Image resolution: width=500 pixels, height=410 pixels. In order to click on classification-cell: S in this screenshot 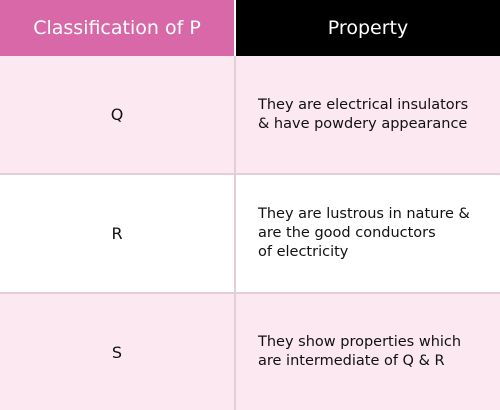, I will do `click(117, 352)`.